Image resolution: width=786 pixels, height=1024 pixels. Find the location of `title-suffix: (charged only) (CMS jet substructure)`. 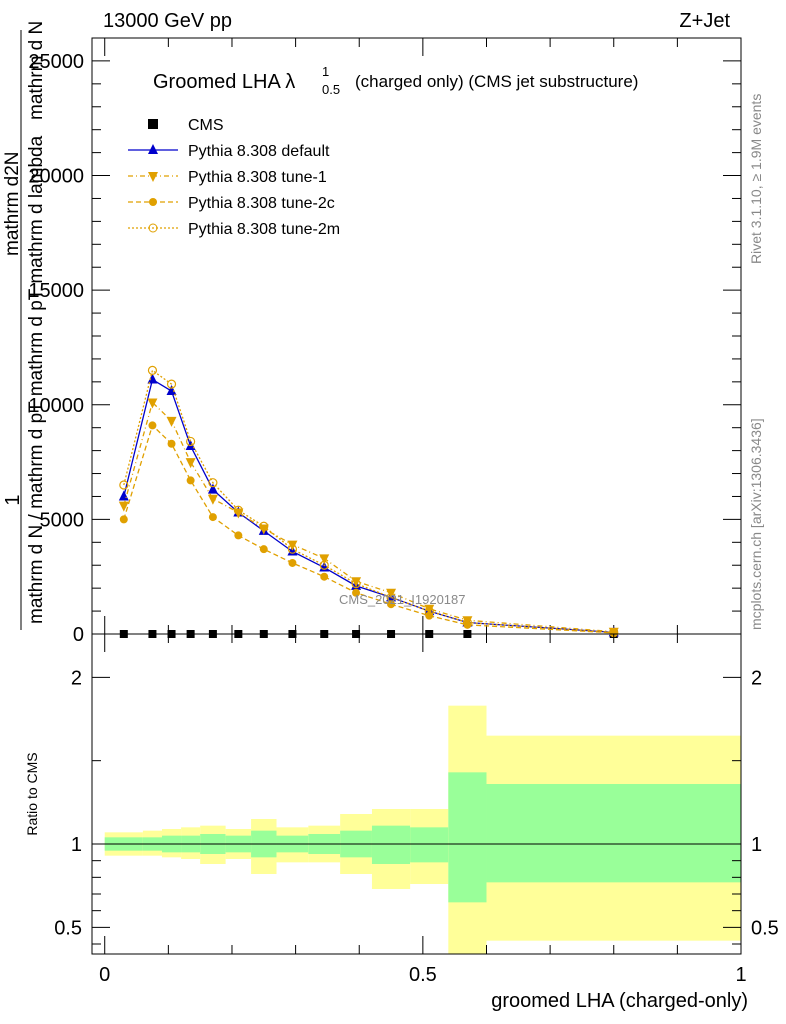

title-suffix: (charged only) (CMS jet substructure) is located at coordinates (496, 81).